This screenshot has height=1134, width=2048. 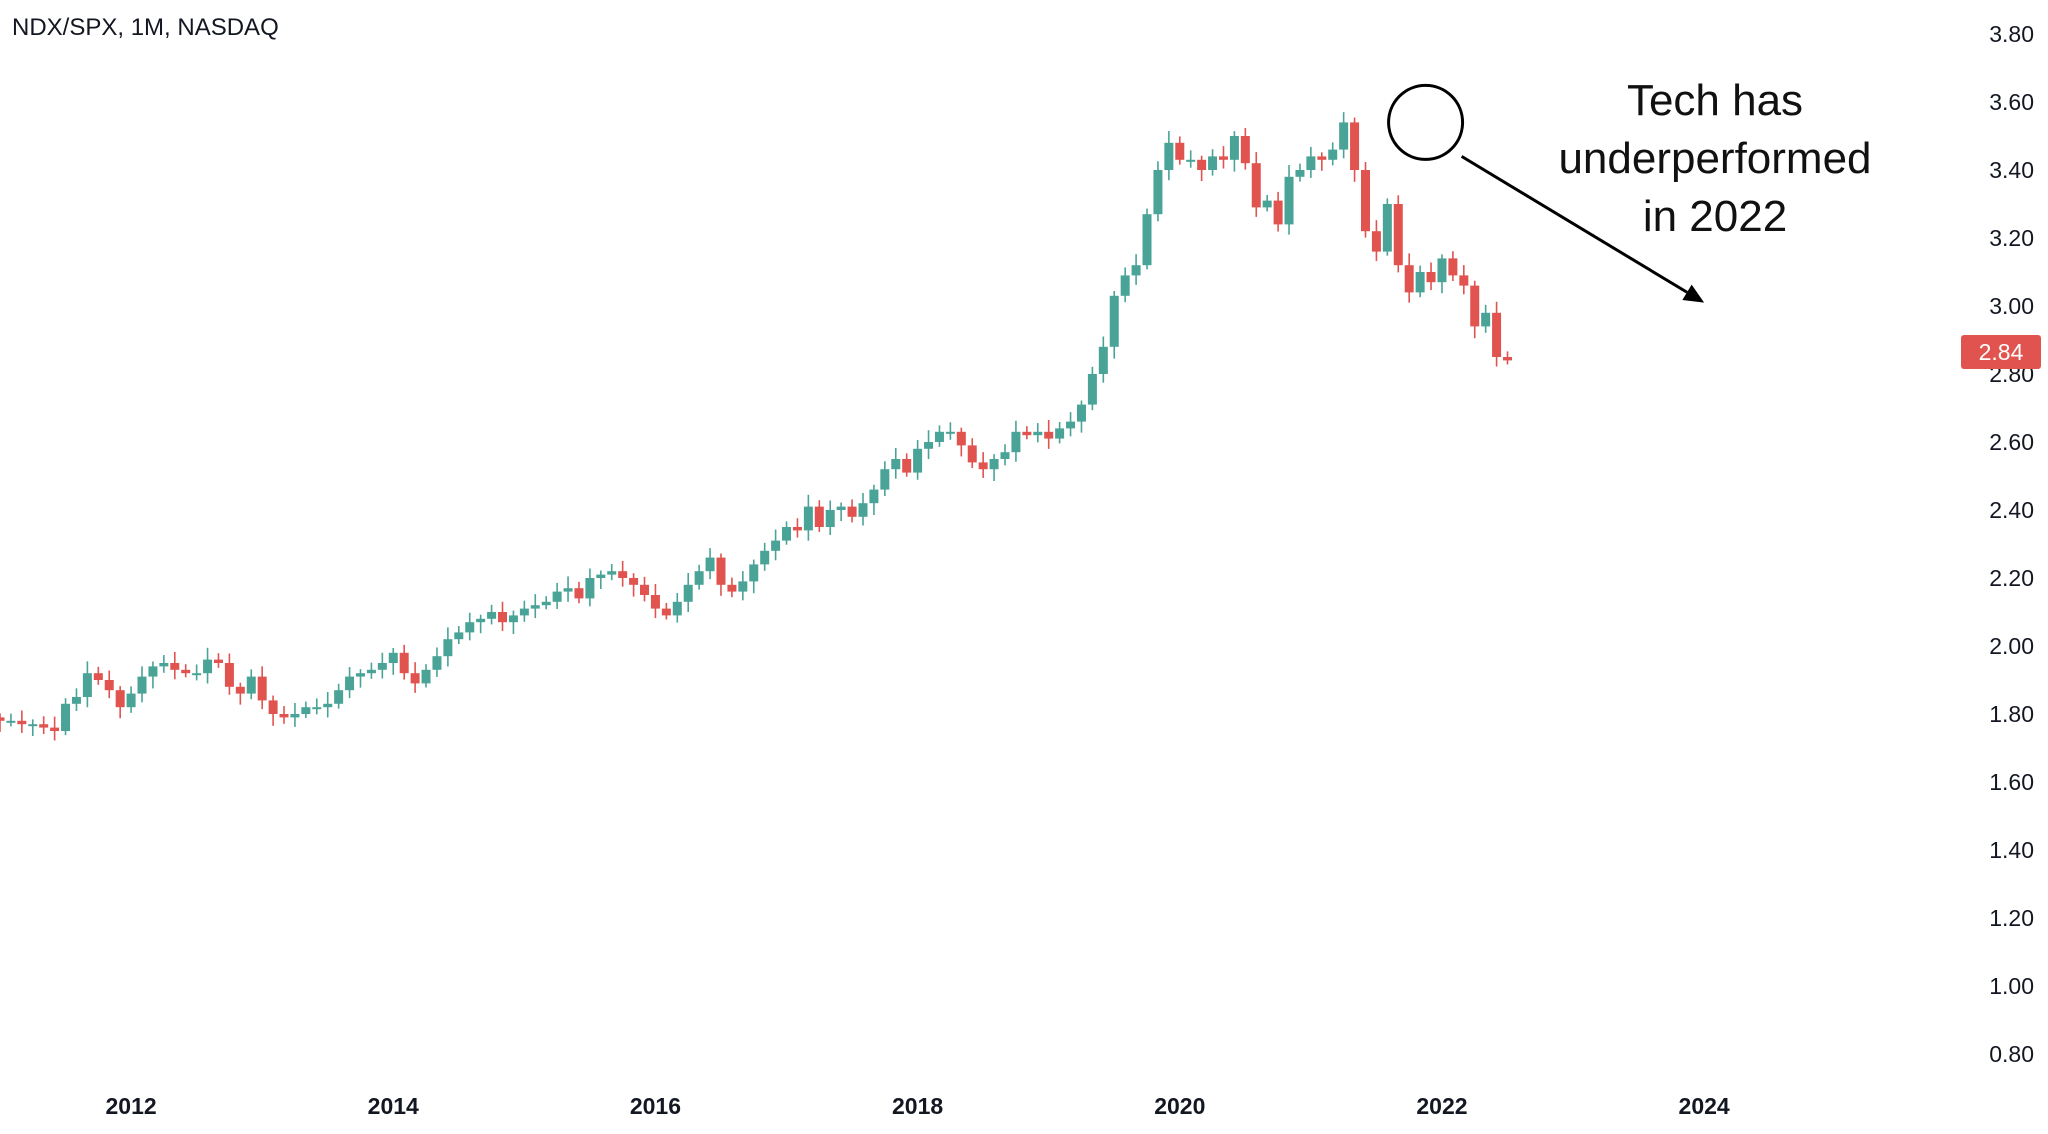 I want to click on annotation-arrowhead, so click(x=1693, y=293).